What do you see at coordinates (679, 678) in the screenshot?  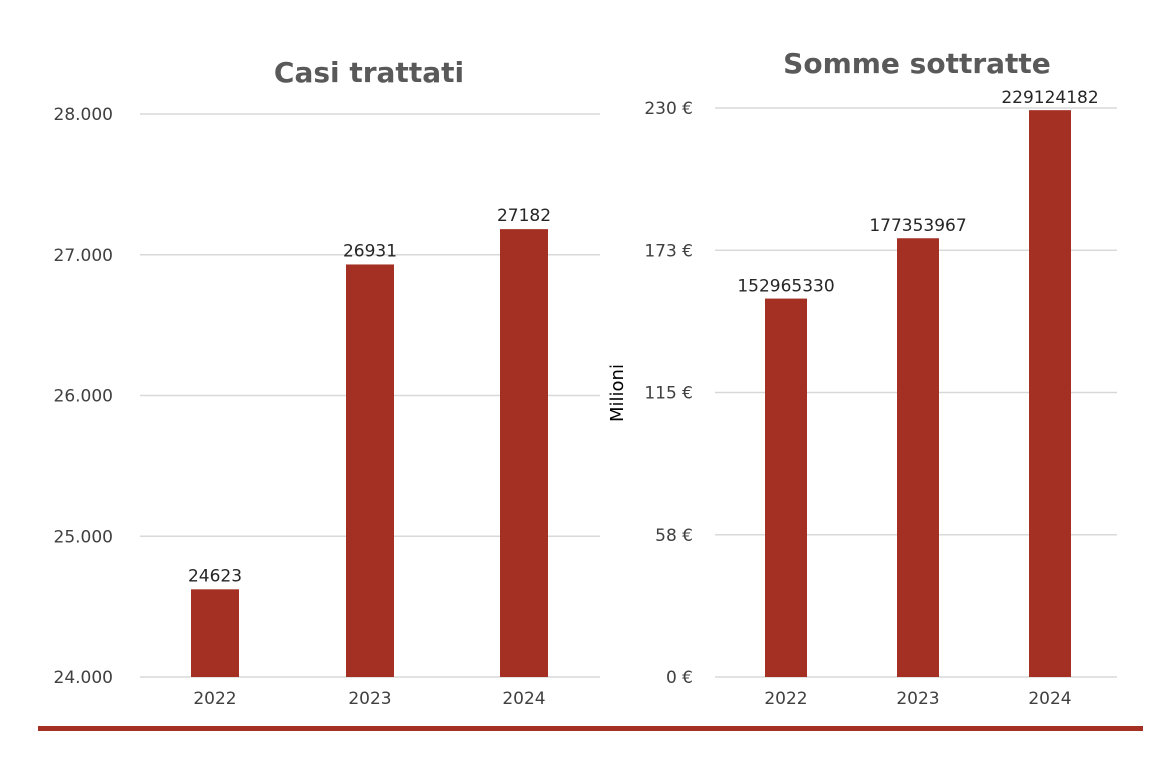 I see `y-tick-label: 0 €` at bounding box center [679, 678].